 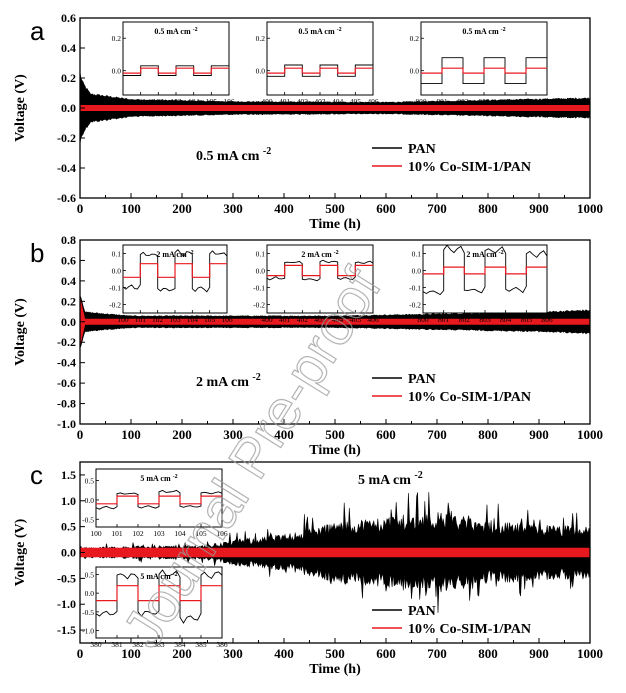 I want to click on inset-x-tick-label: 405, so click(x=356, y=101).